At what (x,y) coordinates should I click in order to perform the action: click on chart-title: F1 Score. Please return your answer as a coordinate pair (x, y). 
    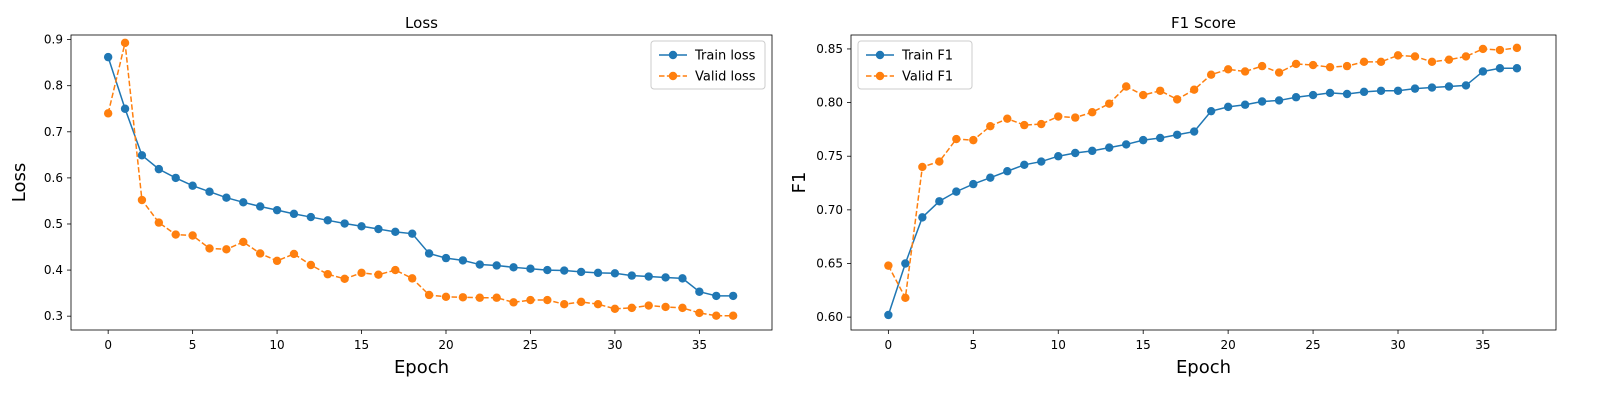
    Looking at the image, I should click on (1203, 23).